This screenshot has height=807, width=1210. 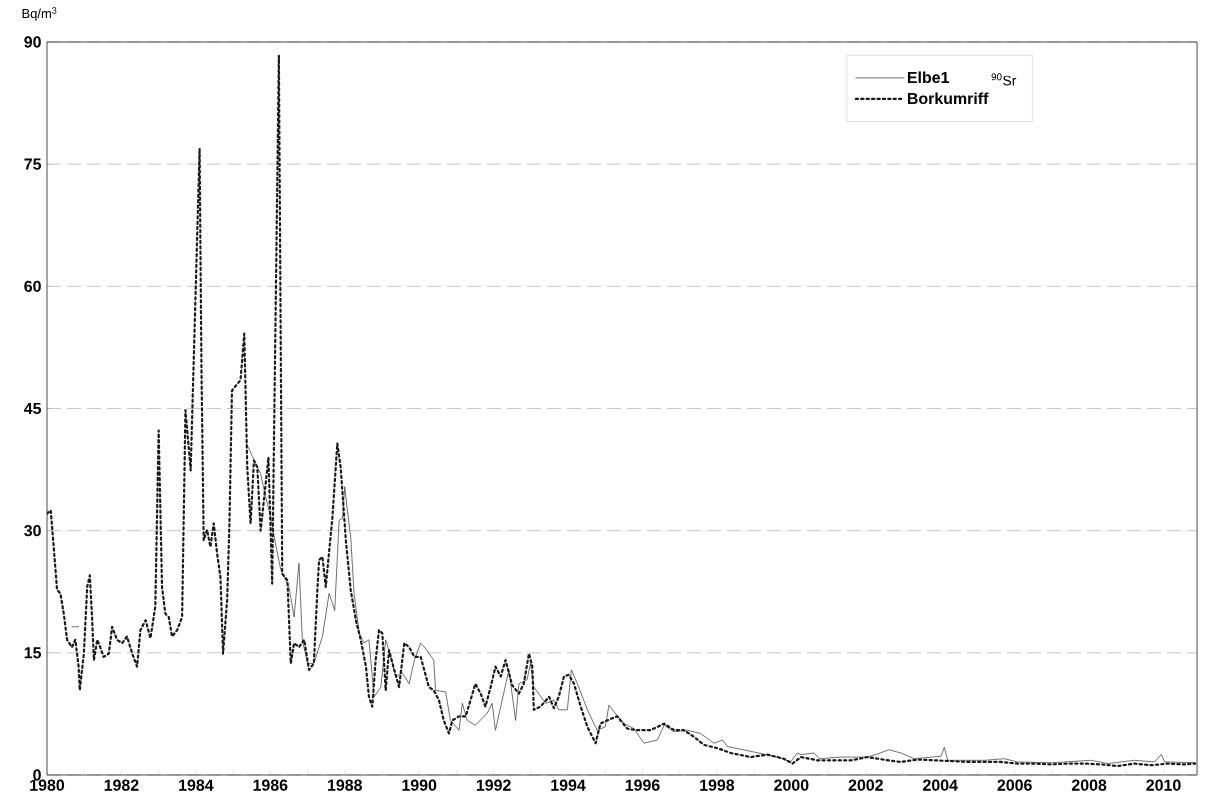 What do you see at coordinates (32, 286) in the screenshot?
I see `y-tick-label: 60` at bounding box center [32, 286].